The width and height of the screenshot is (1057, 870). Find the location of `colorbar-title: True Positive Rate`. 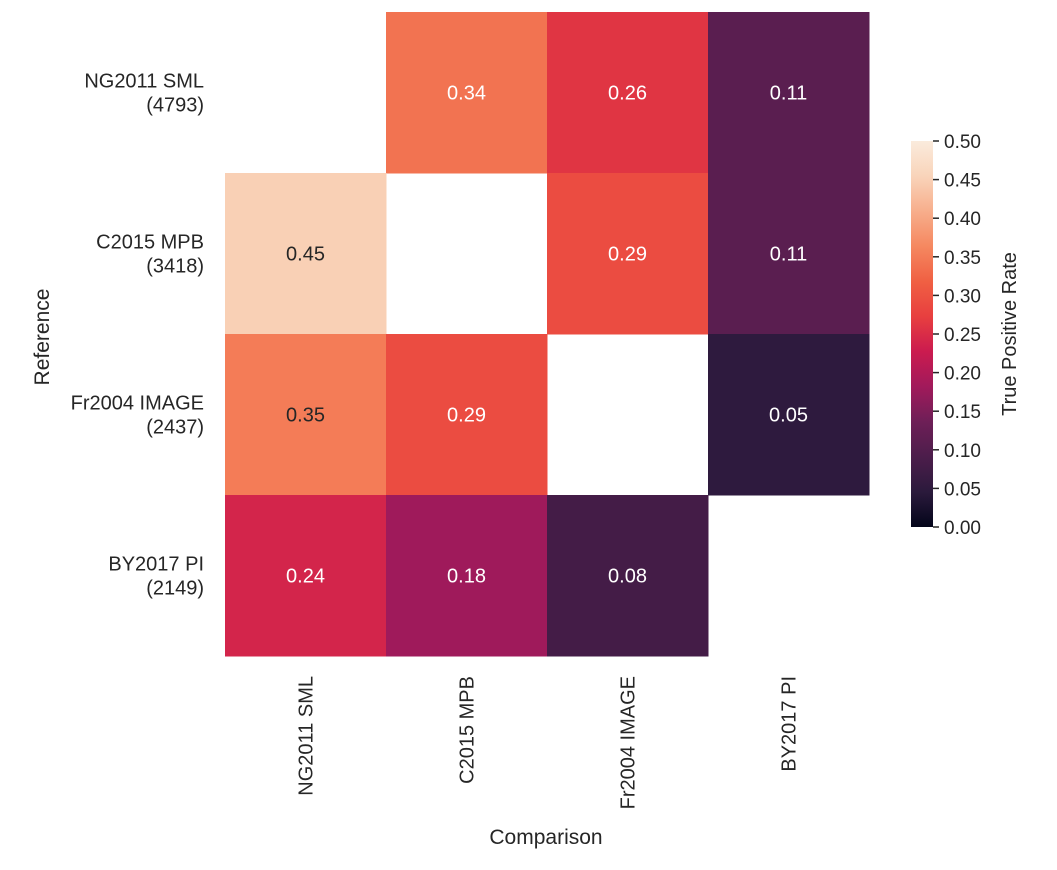

colorbar-title: True Positive Rate is located at coordinates (1010, 334).